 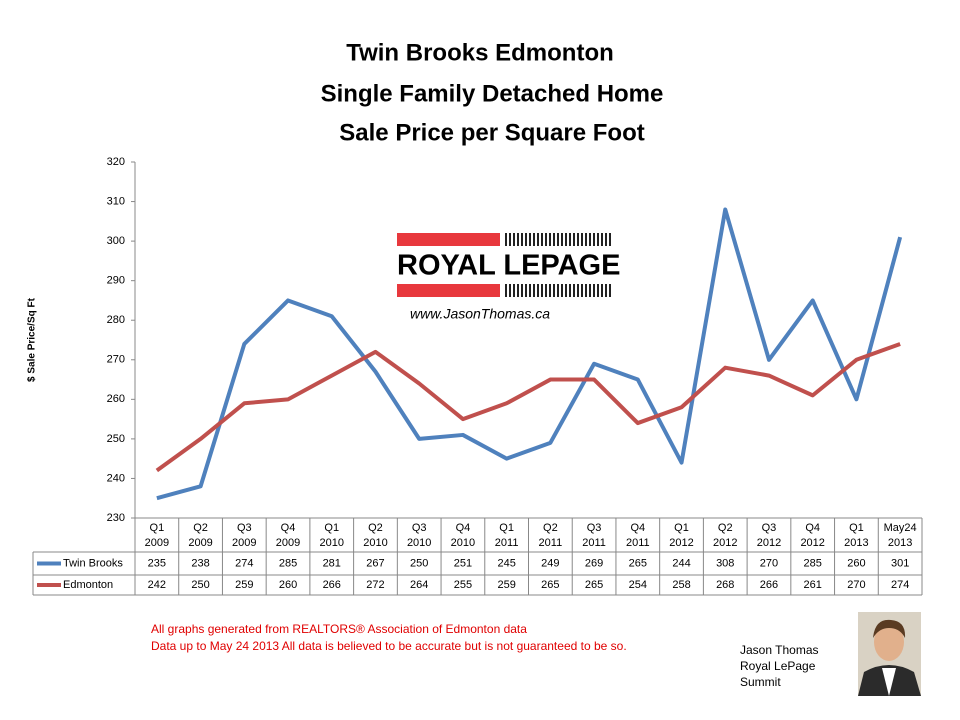 What do you see at coordinates (725, 585) in the screenshot?
I see `table-value: 268` at bounding box center [725, 585].